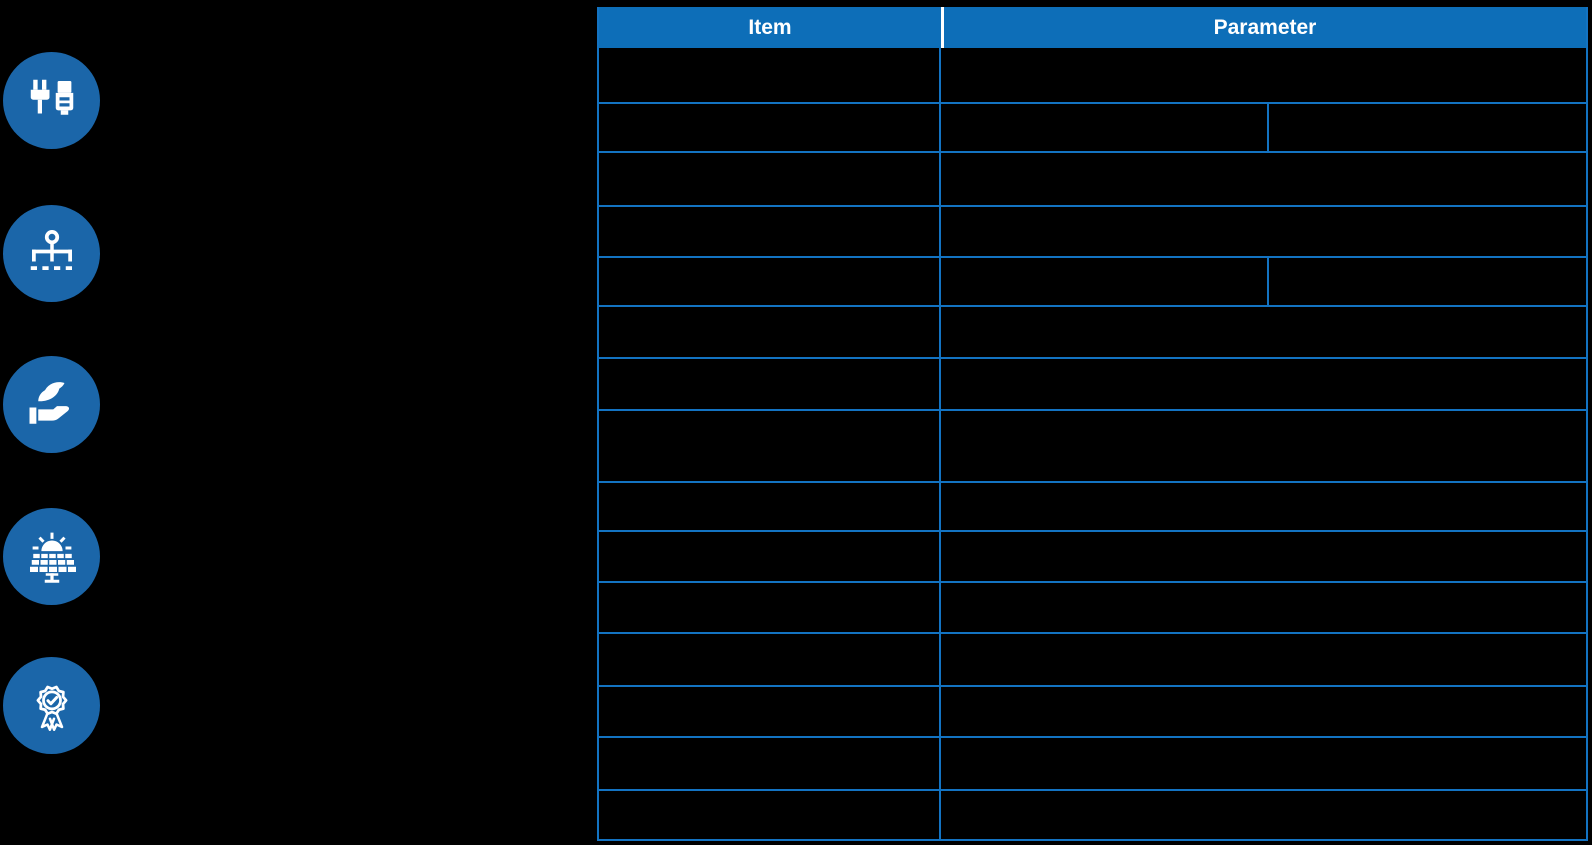  Describe the element at coordinates (1265, 27) in the screenshot. I see `header-parameter-cell: Parameter` at that location.